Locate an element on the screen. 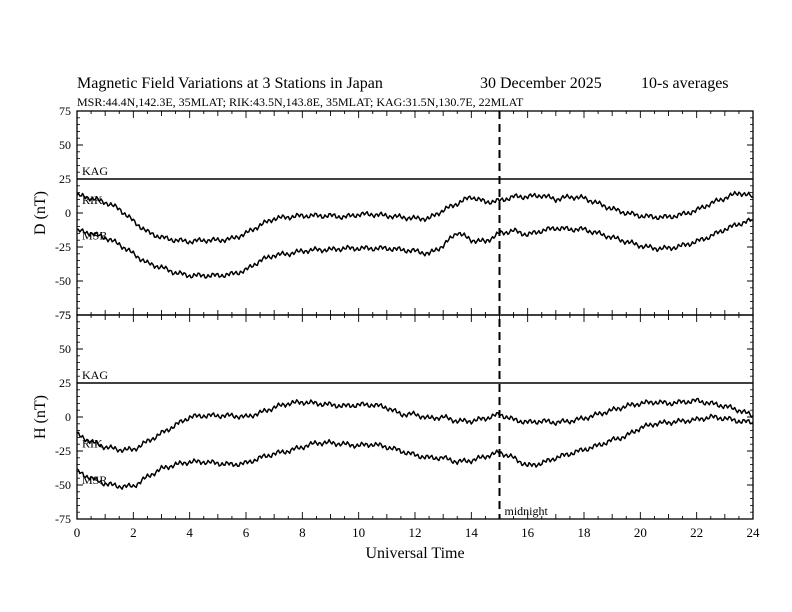  d-ytick-label: 50 is located at coordinates (65, 145).